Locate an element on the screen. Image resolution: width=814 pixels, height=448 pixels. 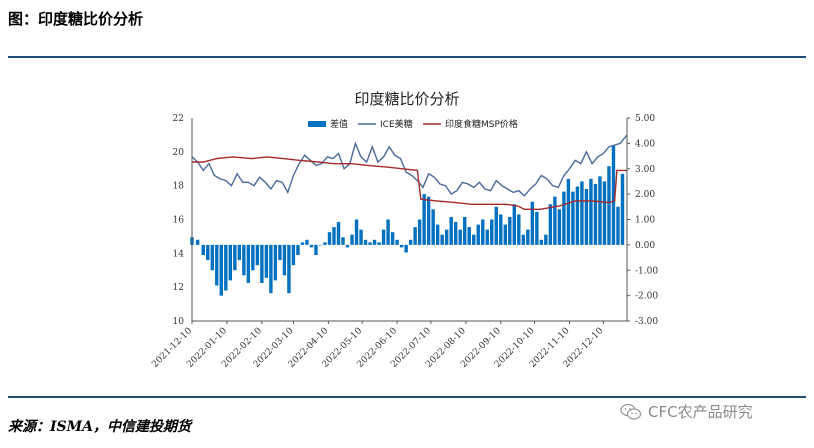
right-tick-label: 1.00 is located at coordinates (645, 221).